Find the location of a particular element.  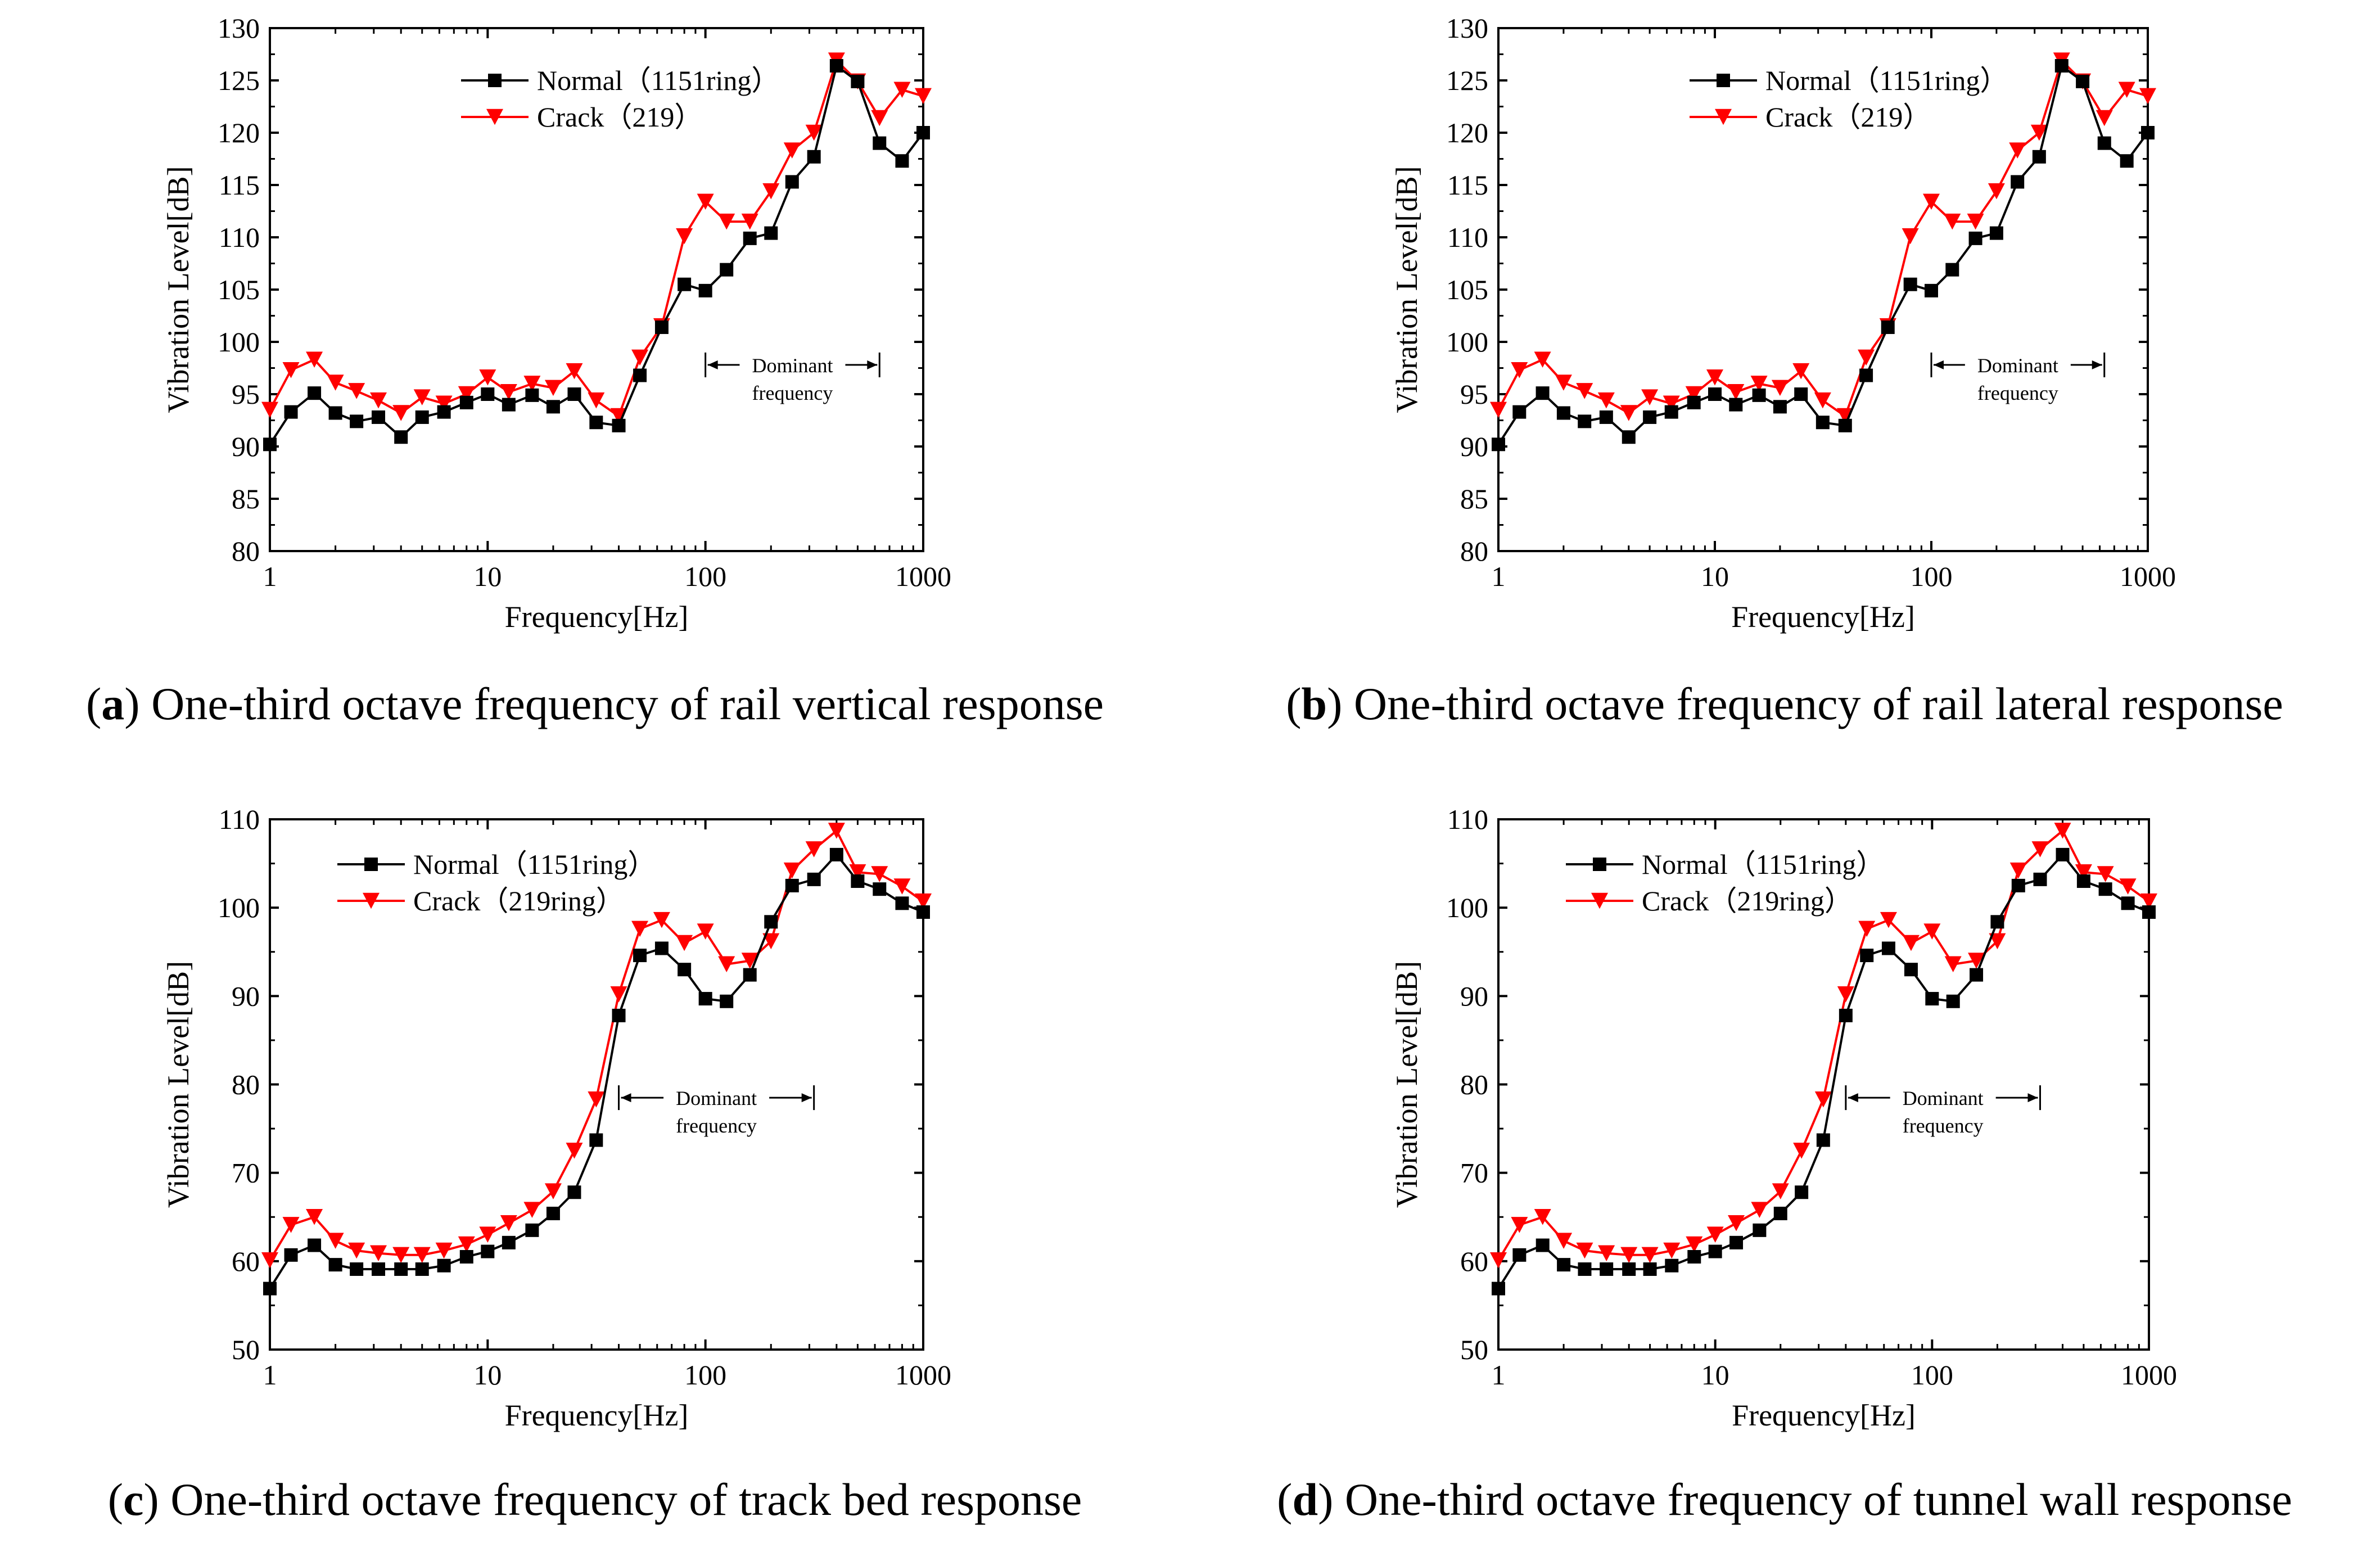

x-tick-label: 10 is located at coordinates (1715, 576).